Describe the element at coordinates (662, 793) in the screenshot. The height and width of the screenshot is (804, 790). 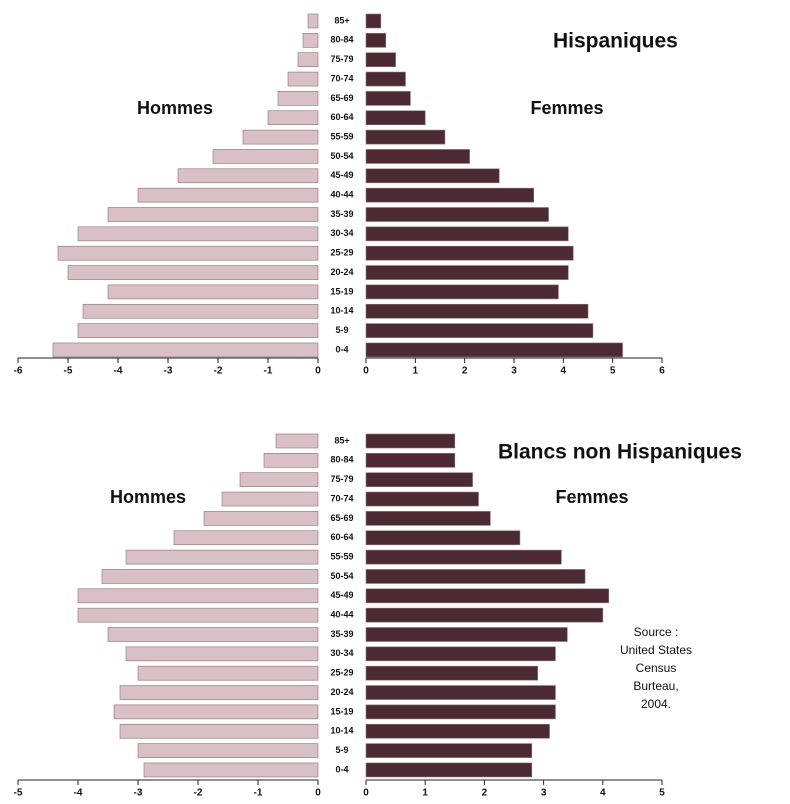
I see `x-tick-label: 5` at that location.